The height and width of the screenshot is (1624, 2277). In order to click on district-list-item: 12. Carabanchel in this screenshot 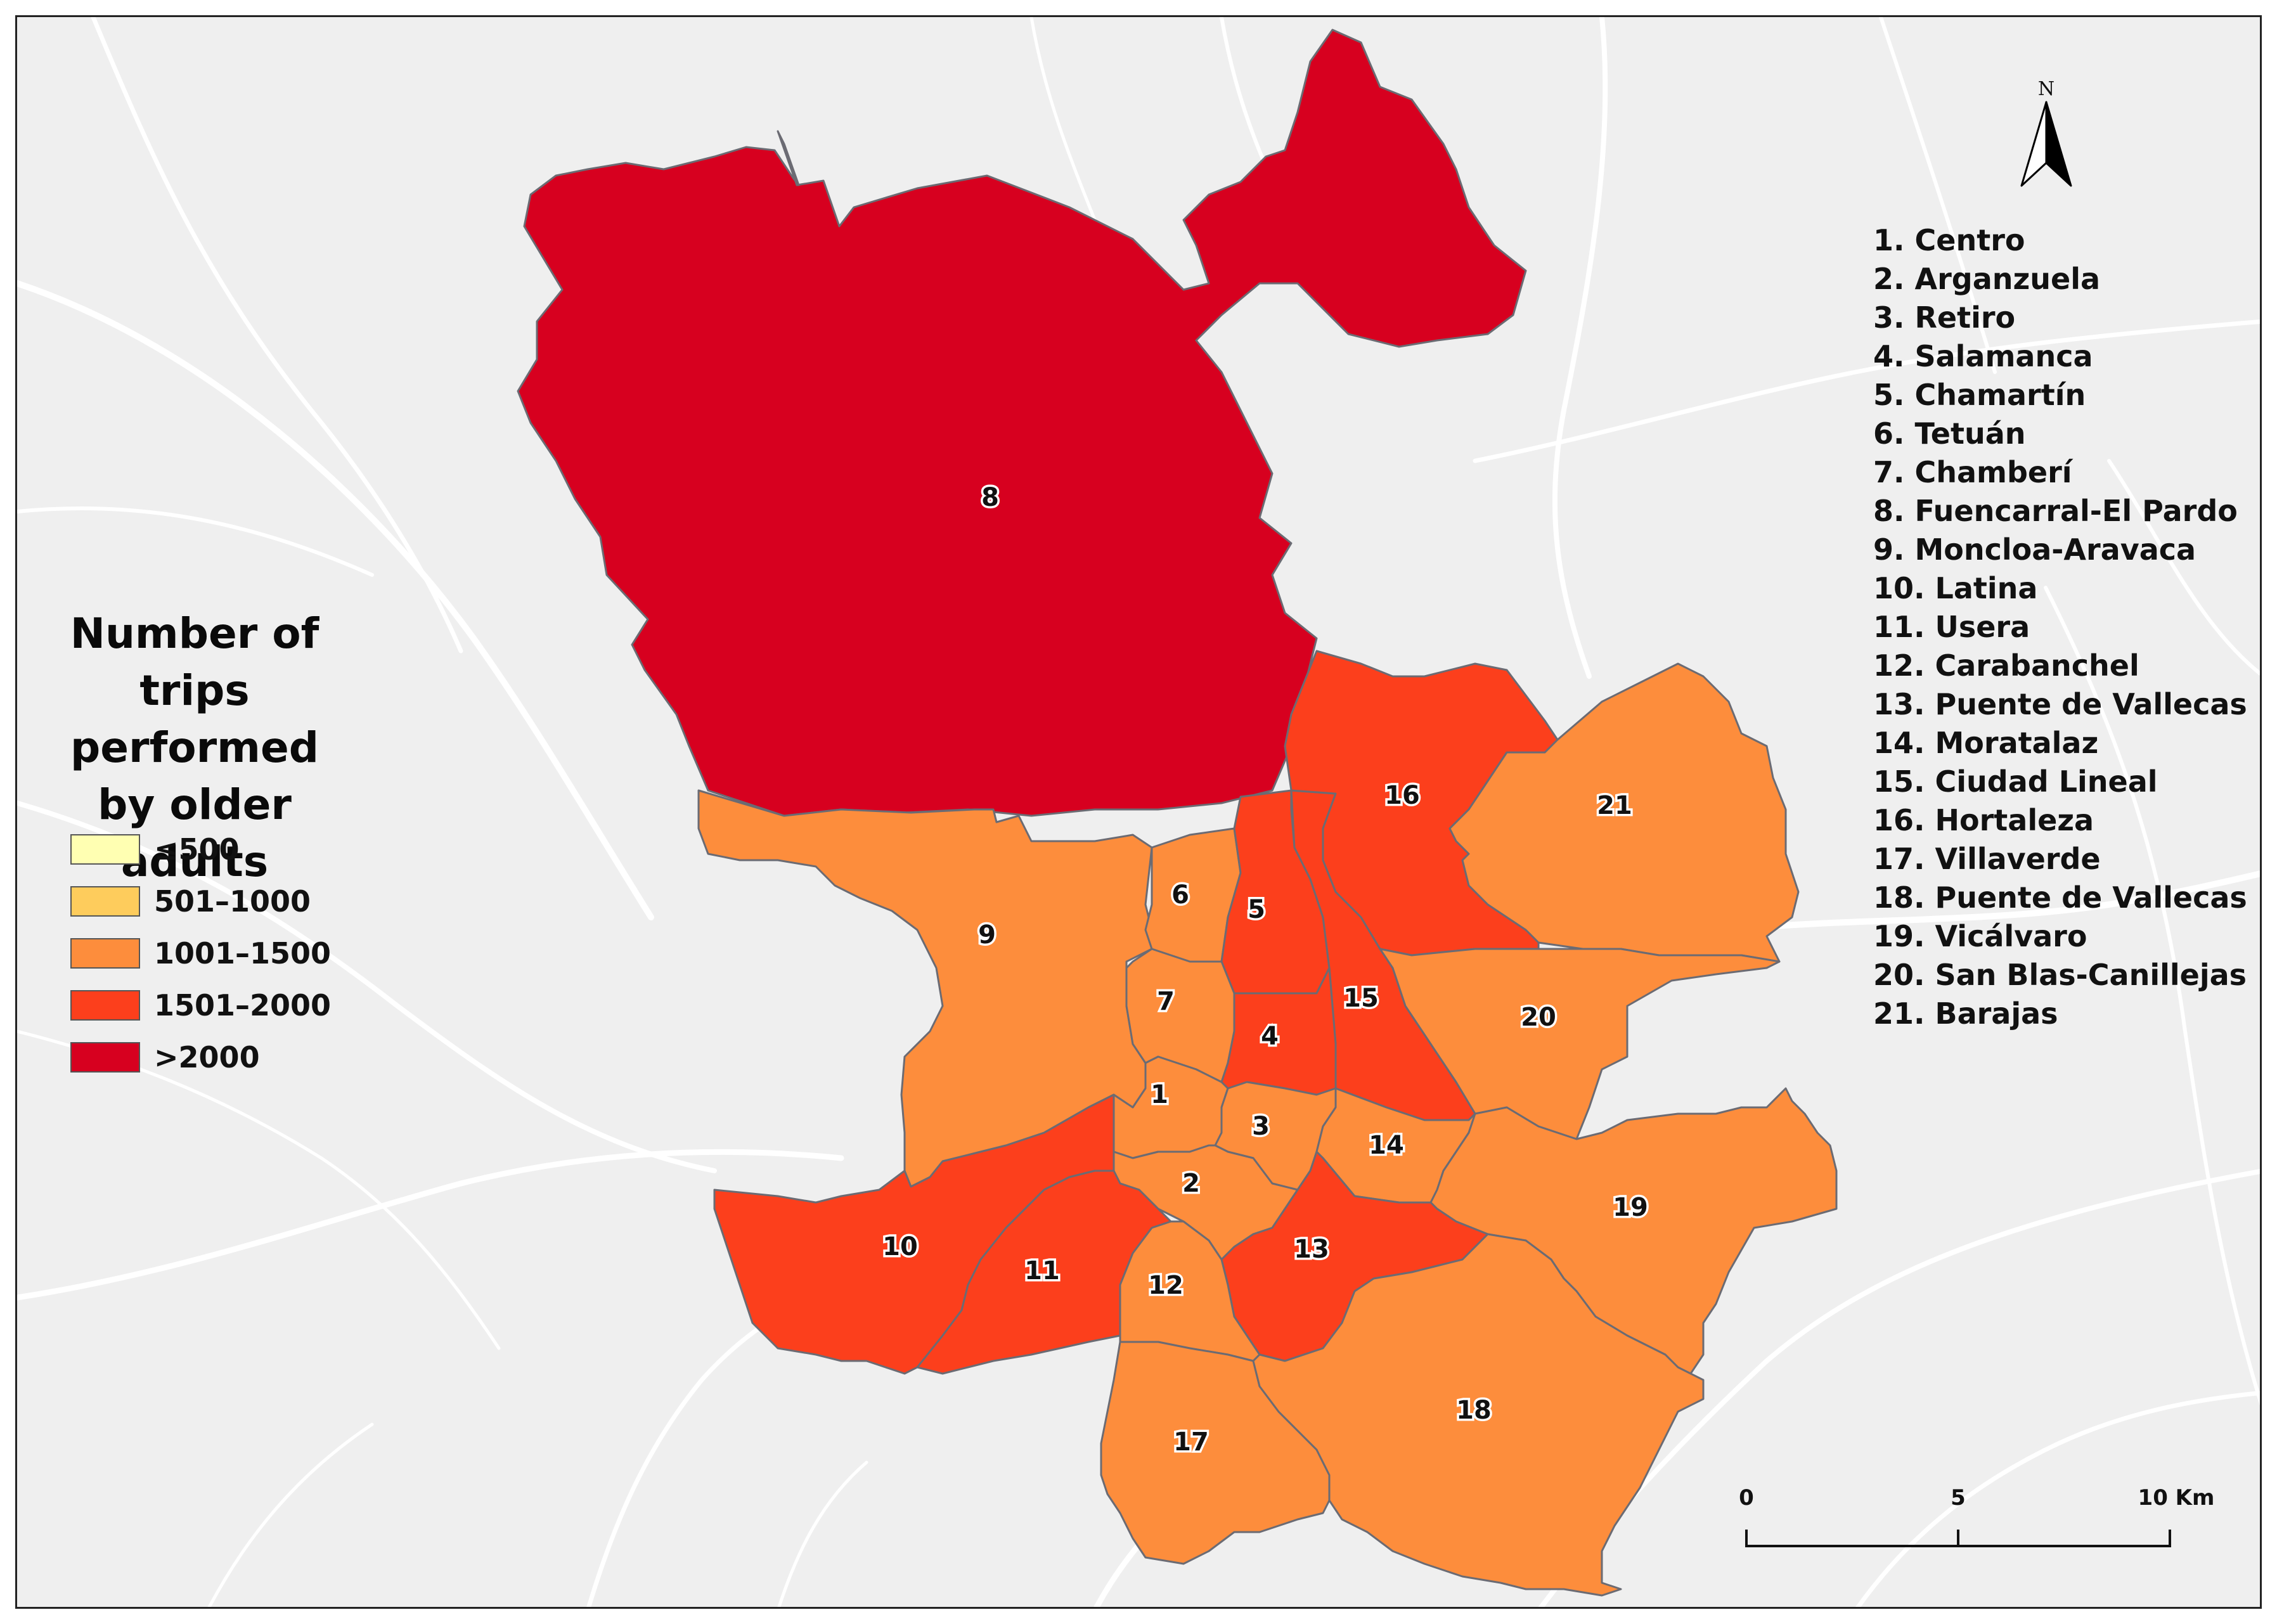, I will do `click(2006, 666)`.